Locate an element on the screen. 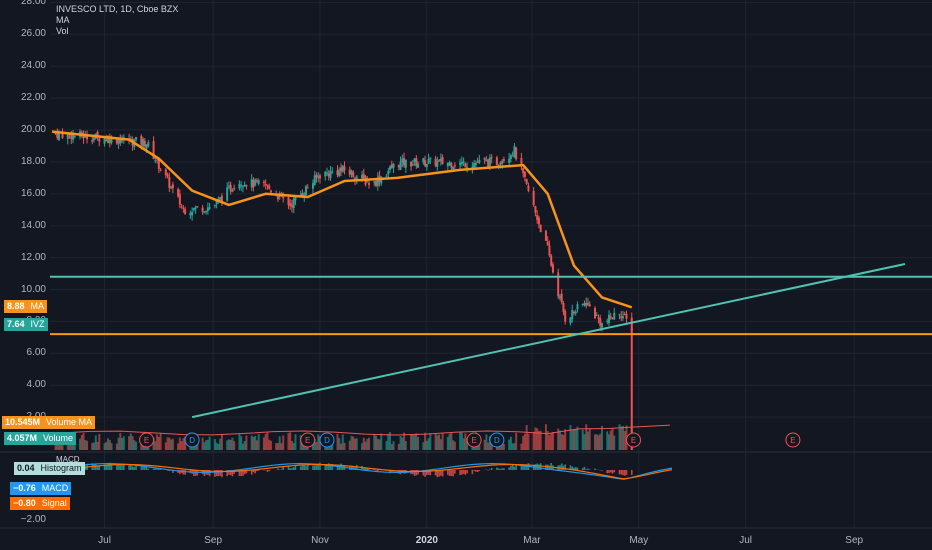  ma-indicator-label: MA is located at coordinates (63, 20).